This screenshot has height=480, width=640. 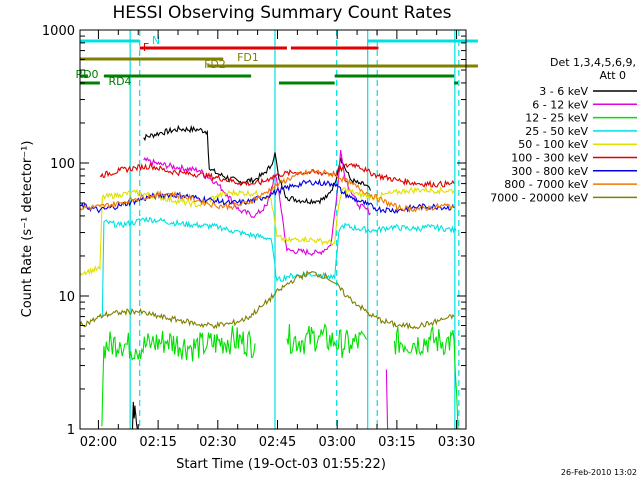 What do you see at coordinates (613, 75) in the screenshot?
I see `legend-title-line-2: Att 0` at bounding box center [613, 75].